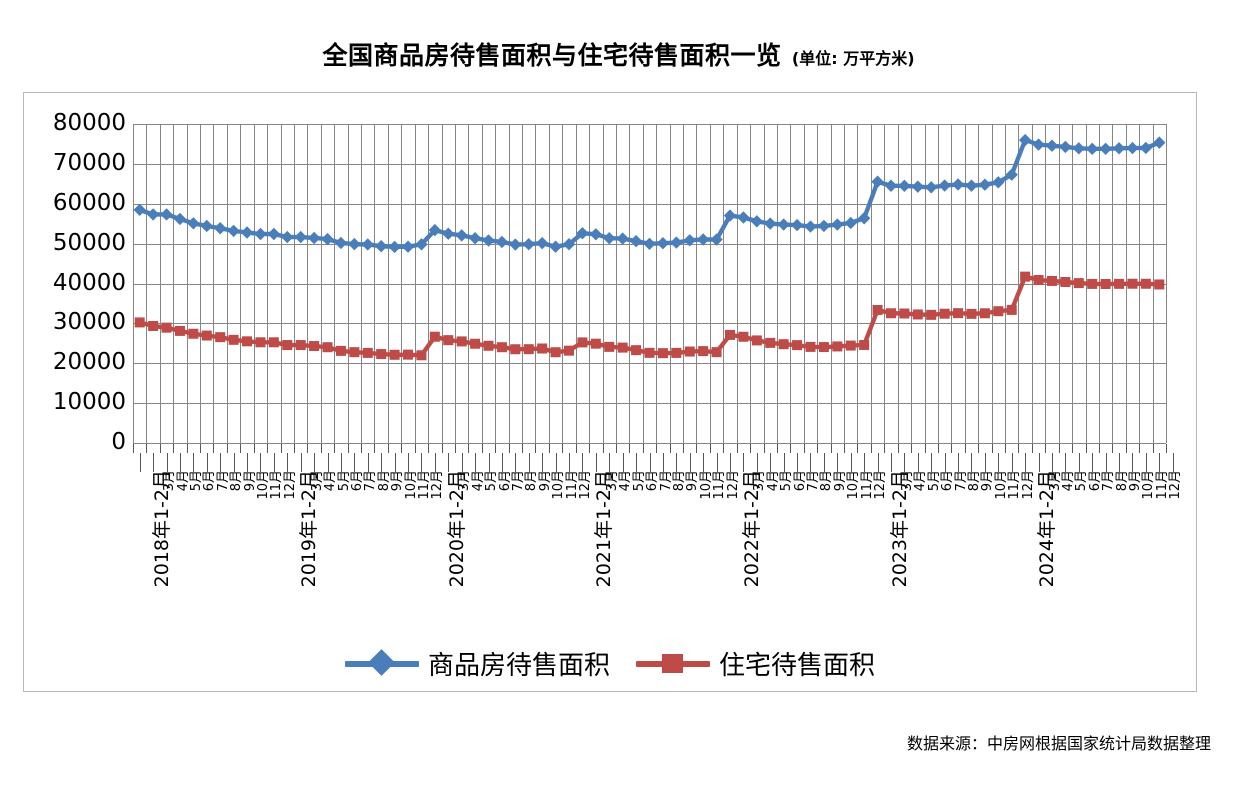 The height and width of the screenshot is (791, 1237). I want to click on data-source-note: 数据来源：中房网根据国家统计局数据整理, so click(1058, 743).